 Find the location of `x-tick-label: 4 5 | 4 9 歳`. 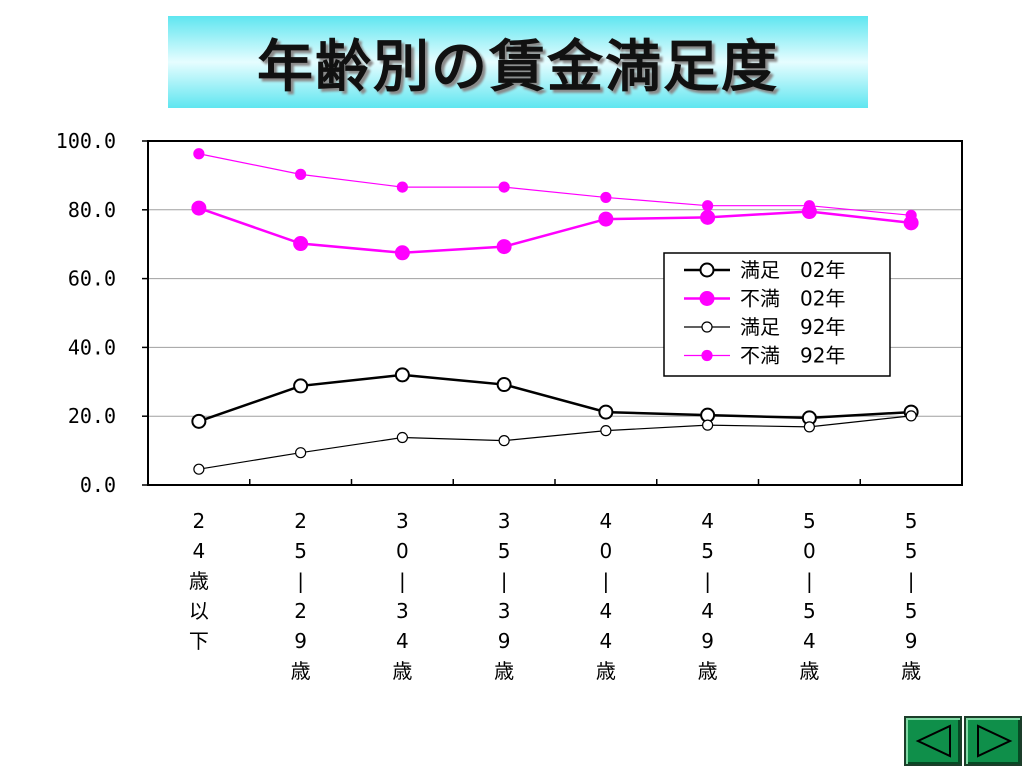

x-tick-label: 4 5 | 4 9 歳 is located at coordinates (708, 596).